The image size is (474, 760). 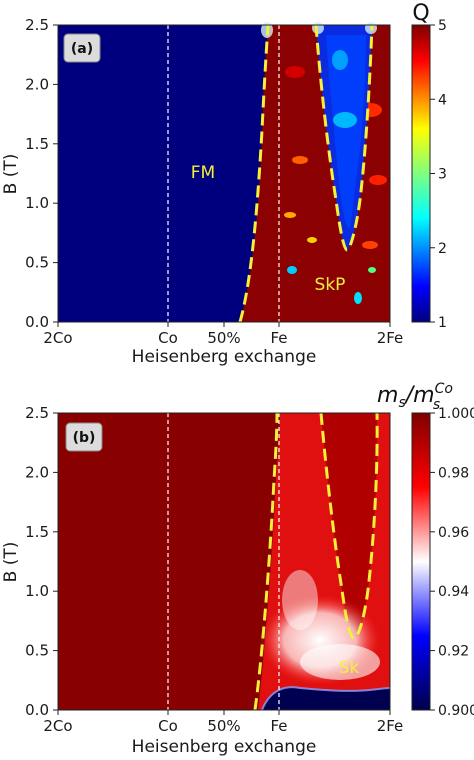 I want to click on panel-a-y-ticks: 0.0 0.5 1.0 1.5 2.0 2.5, so click(x=41, y=173).